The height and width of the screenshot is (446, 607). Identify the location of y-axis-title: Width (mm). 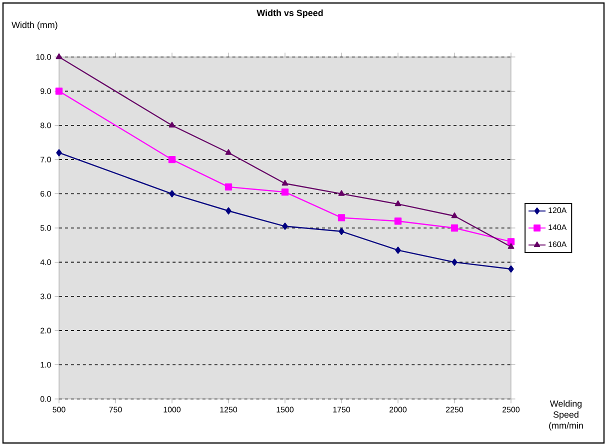
(35, 26).